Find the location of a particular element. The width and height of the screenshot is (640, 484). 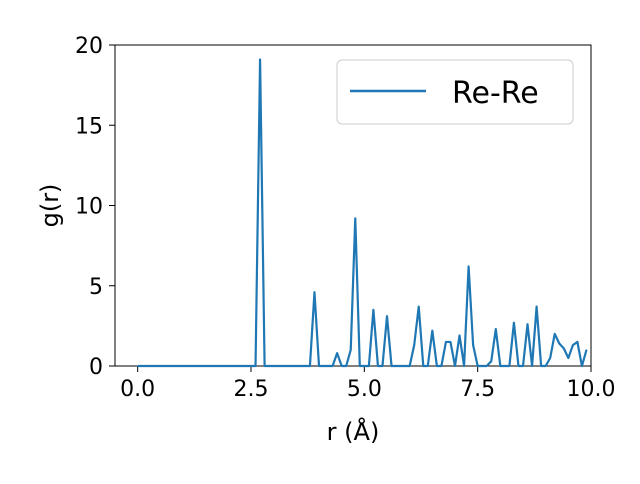

x-axis-label: r (Å) is located at coordinates (353, 431).